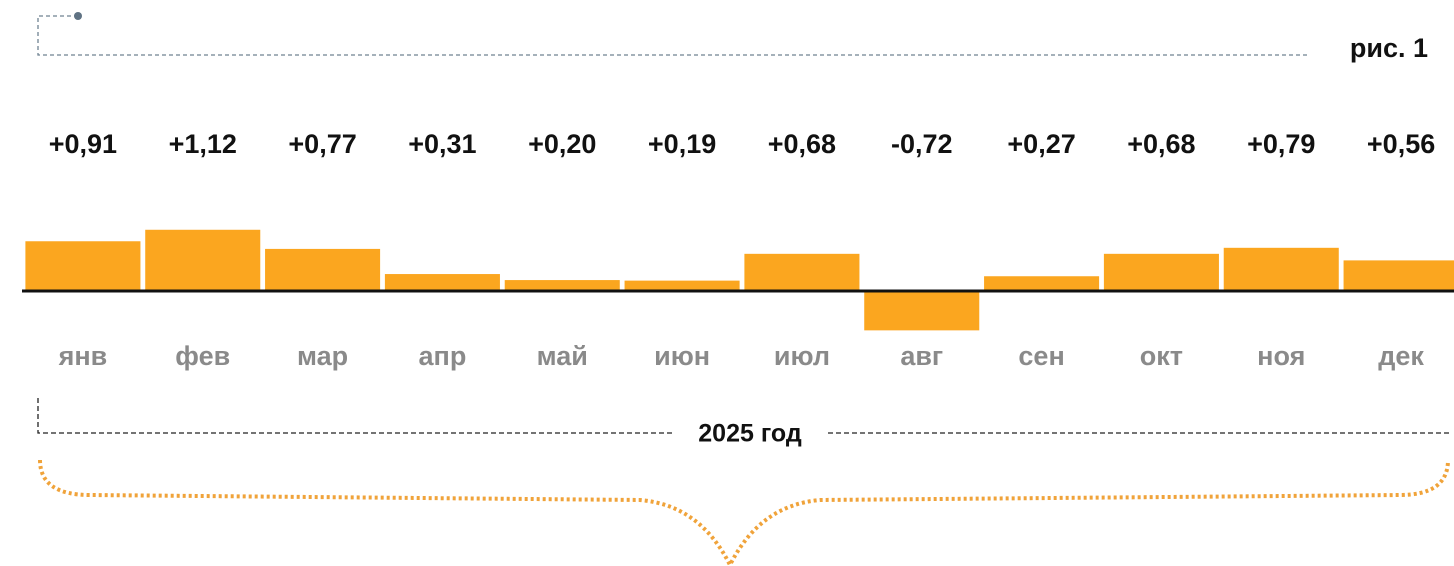 The height and width of the screenshot is (566, 1454). Describe the element at coordinates (1041, 144) in the screenshot. I see `value-label: +0,27` at that location.